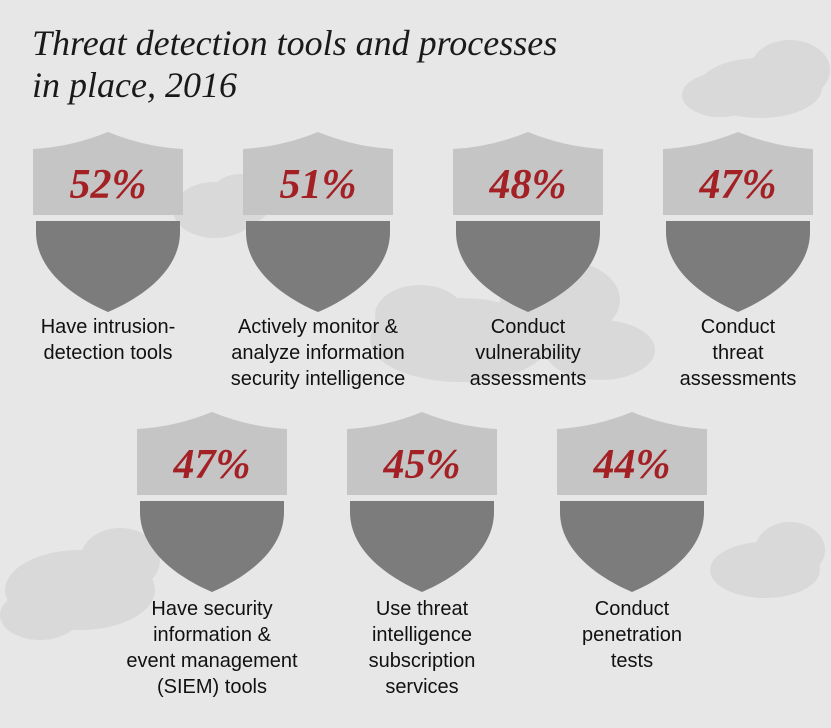  I want to click on percent-value: 44%, so click(632, 465).